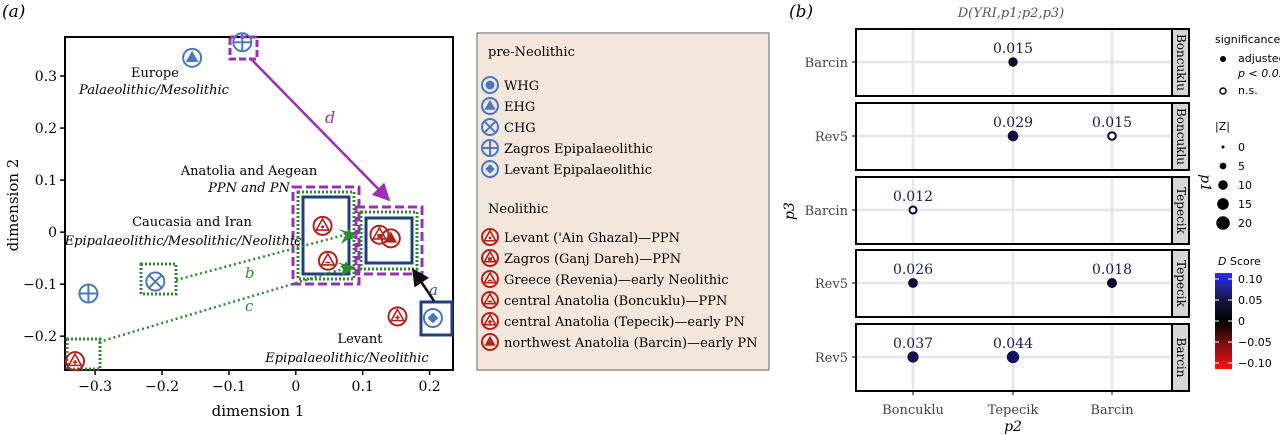 Image resolution: width=1280 pixels, height=435 pixels. What do you see at coordinates (592, 238) in the screenshot?
I see `legend-neo-label-0: Levant ('Ain Ghazal)—PPN` at bounding box center [592, 238].